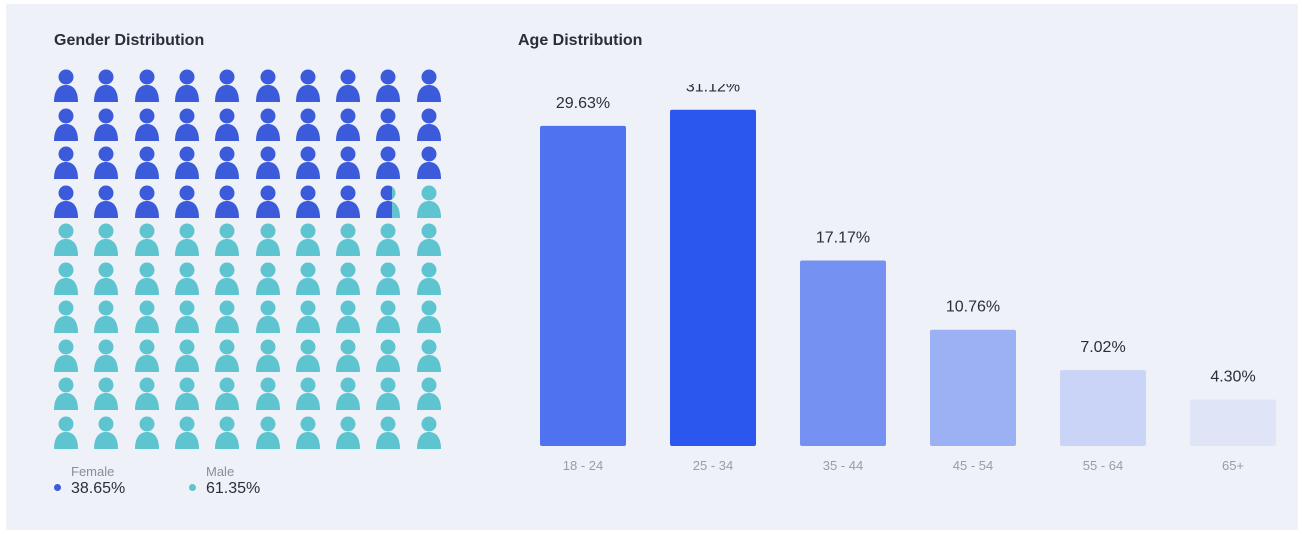 Image resolution: width=1302 pixels, height=534 pixels. Describe the element at coordinates (580, 40) in the screenshot. I see `age-distribution-title: Age Distribution` at that location.